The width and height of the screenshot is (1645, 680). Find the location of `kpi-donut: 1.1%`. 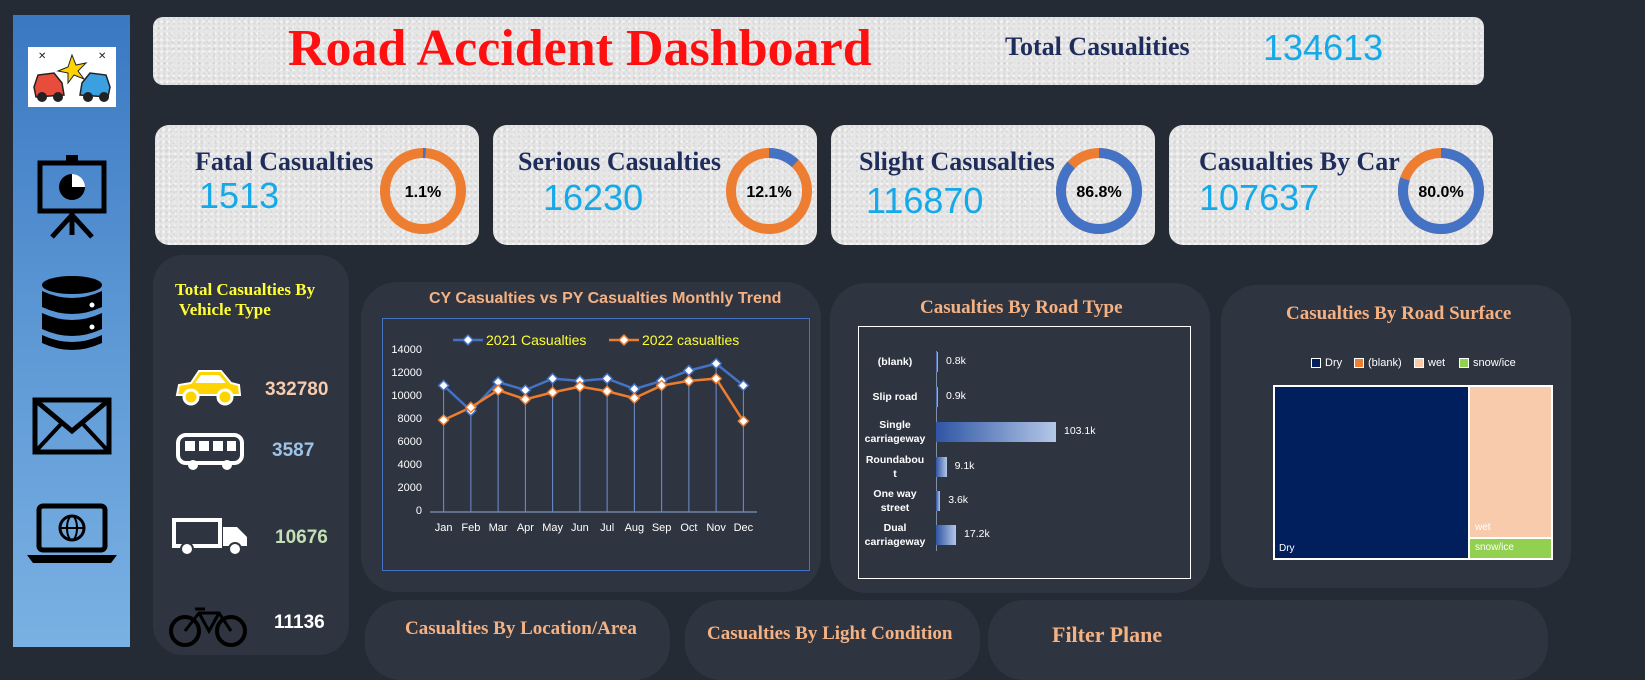

kpi-donut: 1.1% is located at coordinates (423, 191).